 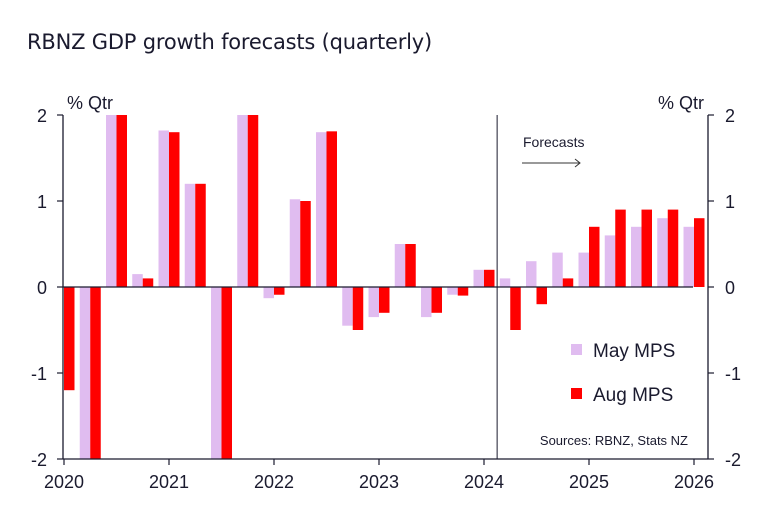 I want to click on x-tick-label: 2026, so click(x=694, y=482).